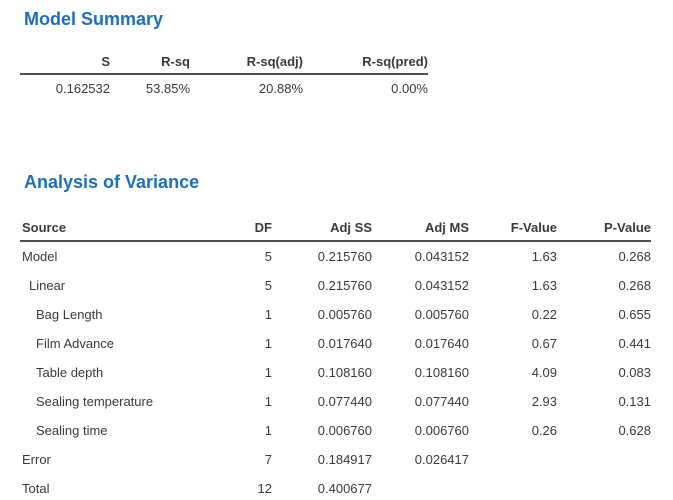 The width and height of the screenshot is (673, 500). What do you see at coordinates (72, 430) in the screenshot?
I see `source-cell: Sealing time` at bounding box center [72, 430].